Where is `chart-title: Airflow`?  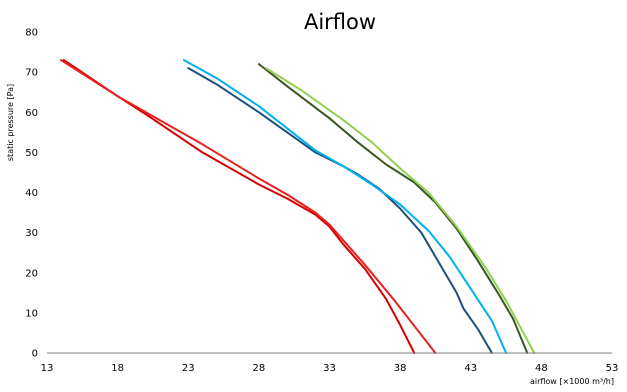
chart-title: Airflow is located at coordinates (340, 22).